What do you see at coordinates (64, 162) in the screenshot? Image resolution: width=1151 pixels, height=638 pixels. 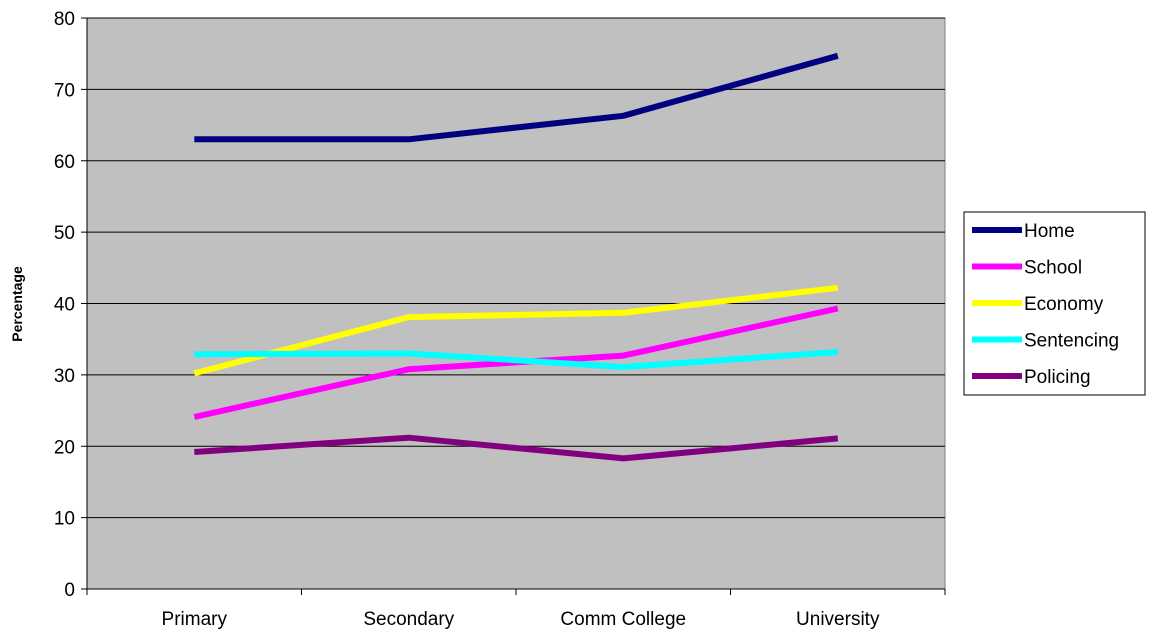 I see `y-tick-label: 60` at bounding box center [64, 162].